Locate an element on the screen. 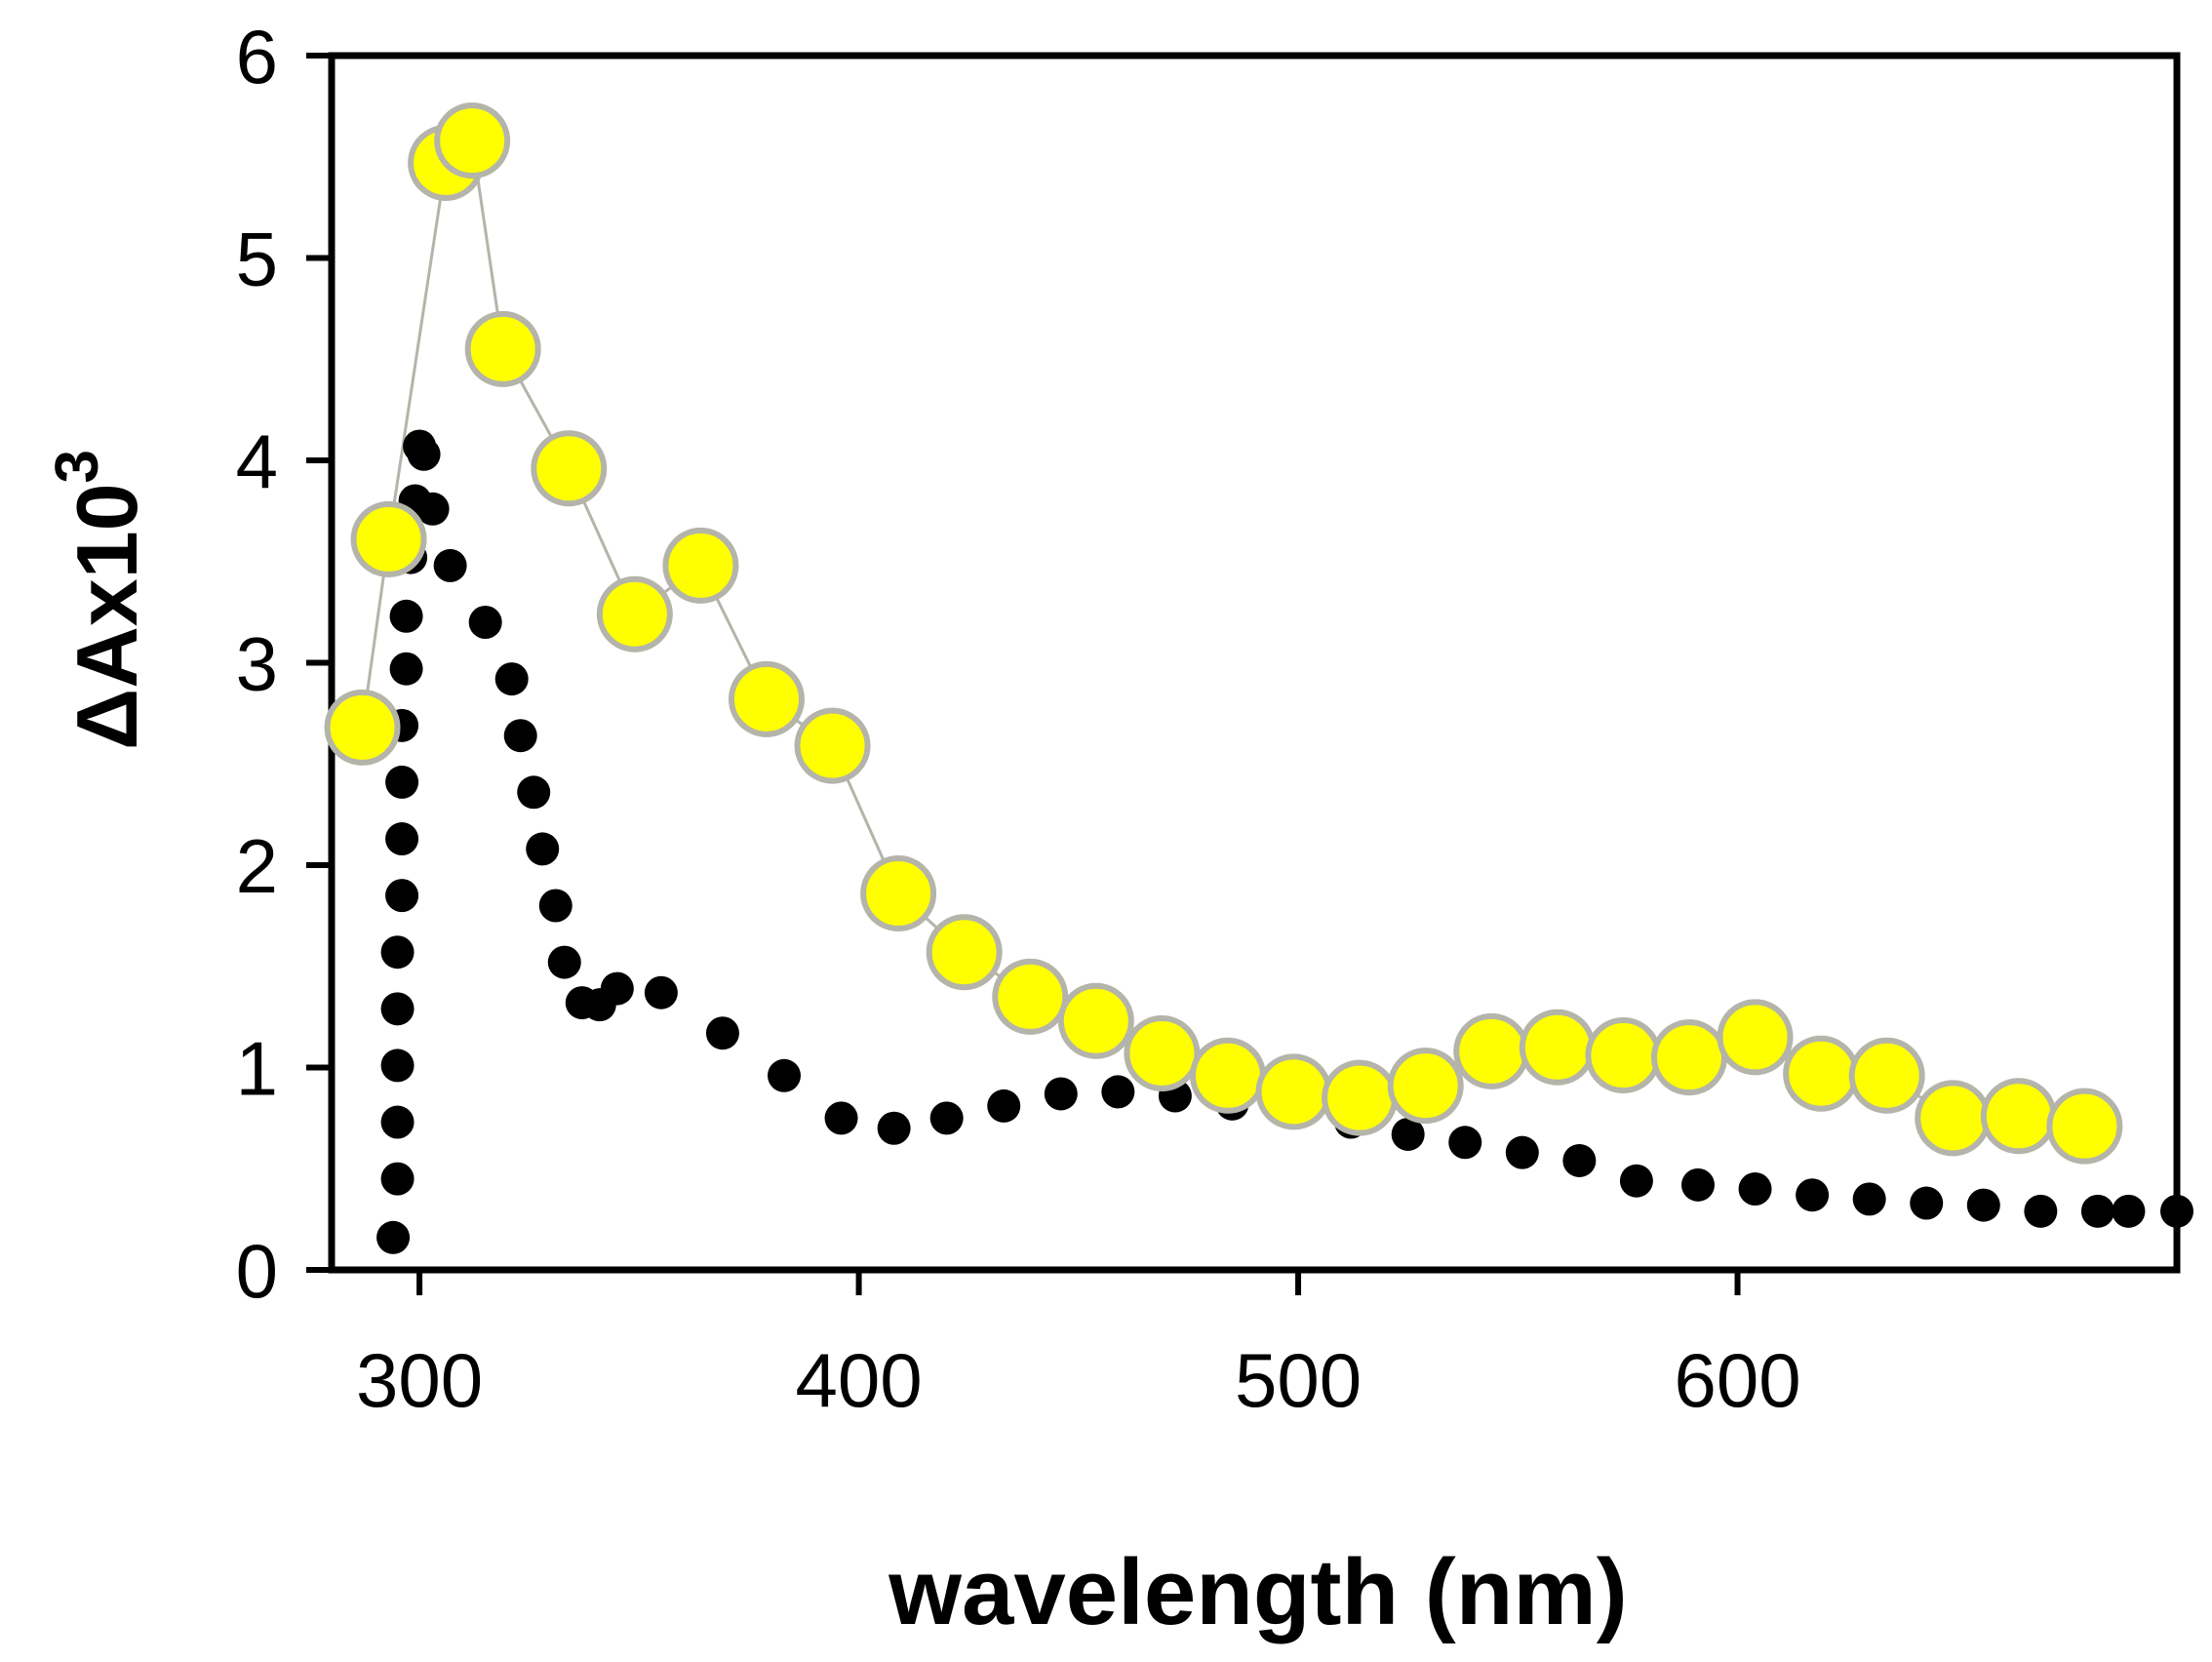 The height and width of the screenshot is (1662, 2212). y-tick-label: 5 is located at coordinates (257, 259).